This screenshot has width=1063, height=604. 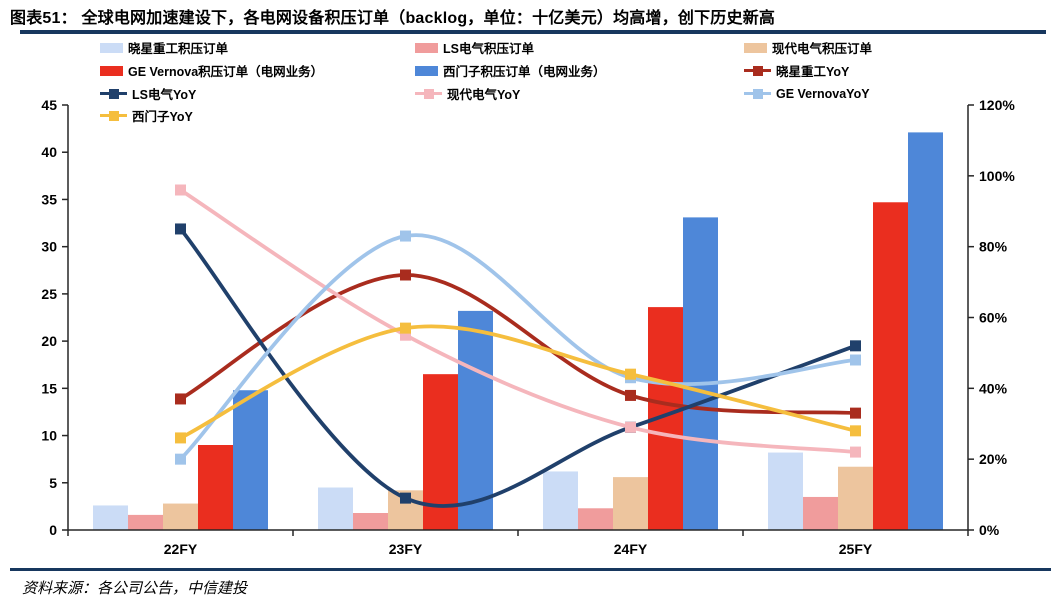 I want to click on left-tick-label: 30, so click(x=49, y=247).